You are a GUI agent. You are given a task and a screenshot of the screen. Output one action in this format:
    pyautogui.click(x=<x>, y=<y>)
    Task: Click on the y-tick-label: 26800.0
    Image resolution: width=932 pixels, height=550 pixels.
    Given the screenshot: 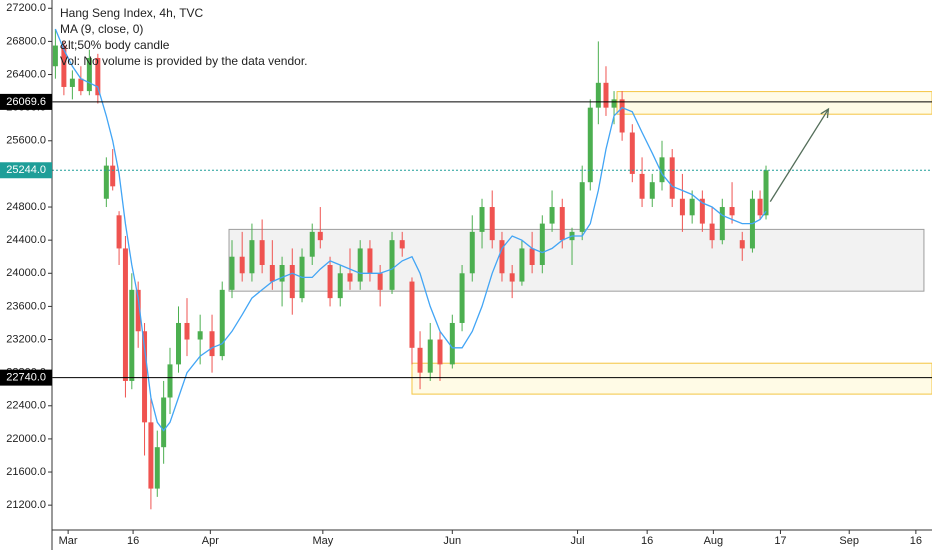 What is the action you would take?
    pyautogui.click(x=26, y=41)
    